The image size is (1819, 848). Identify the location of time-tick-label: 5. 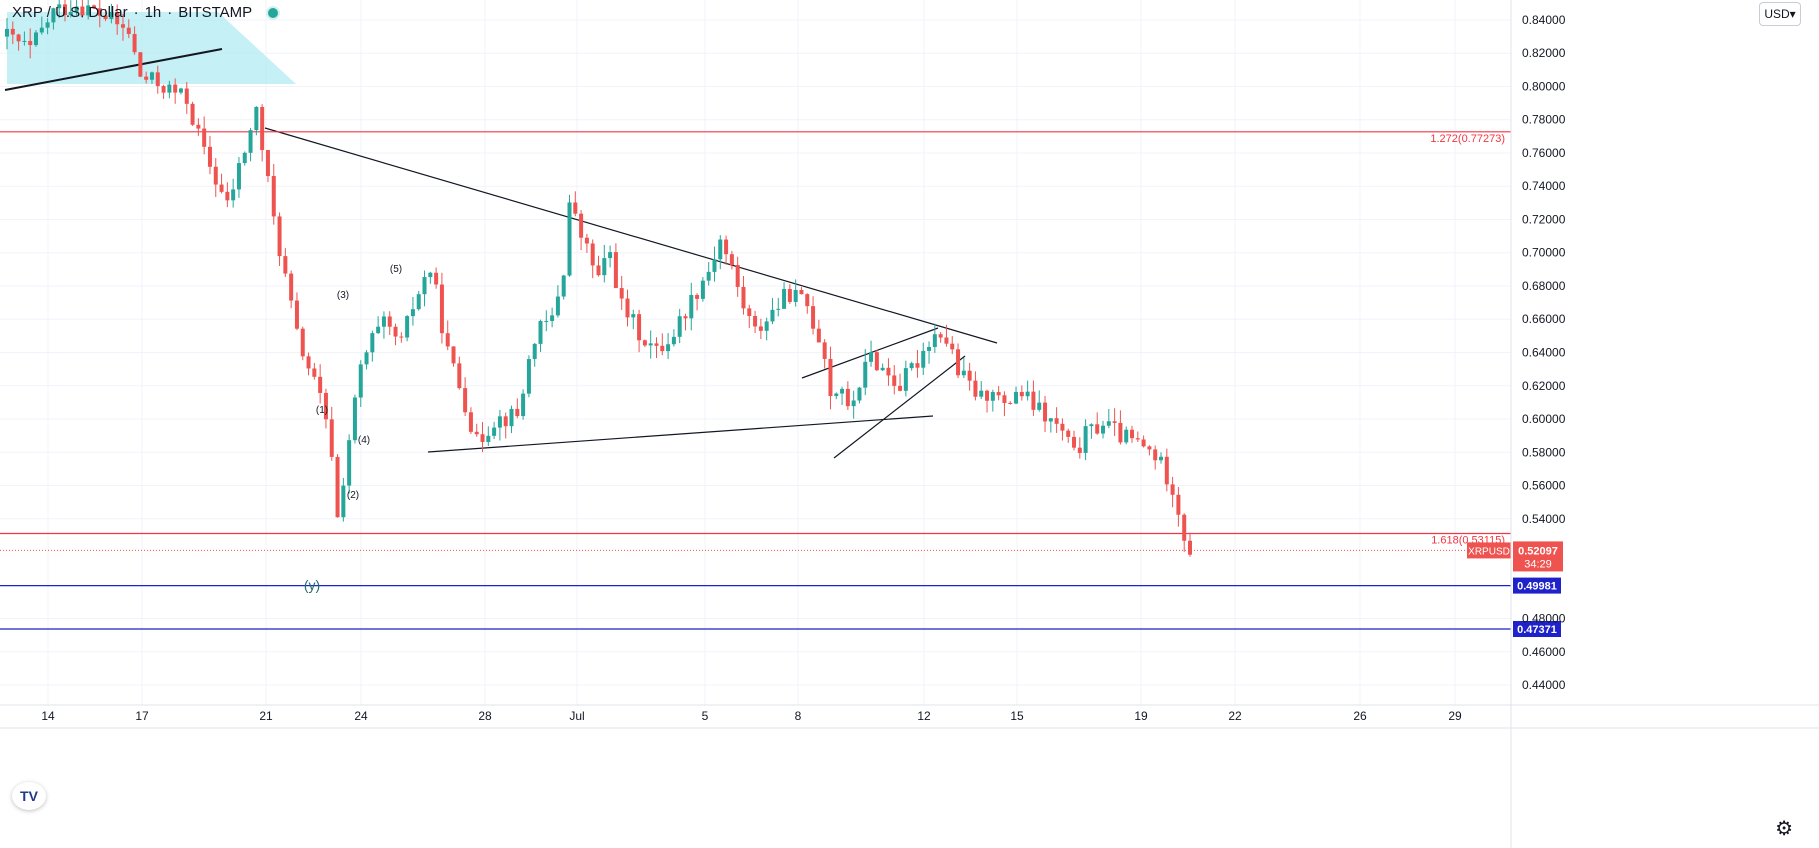
(705, 716).